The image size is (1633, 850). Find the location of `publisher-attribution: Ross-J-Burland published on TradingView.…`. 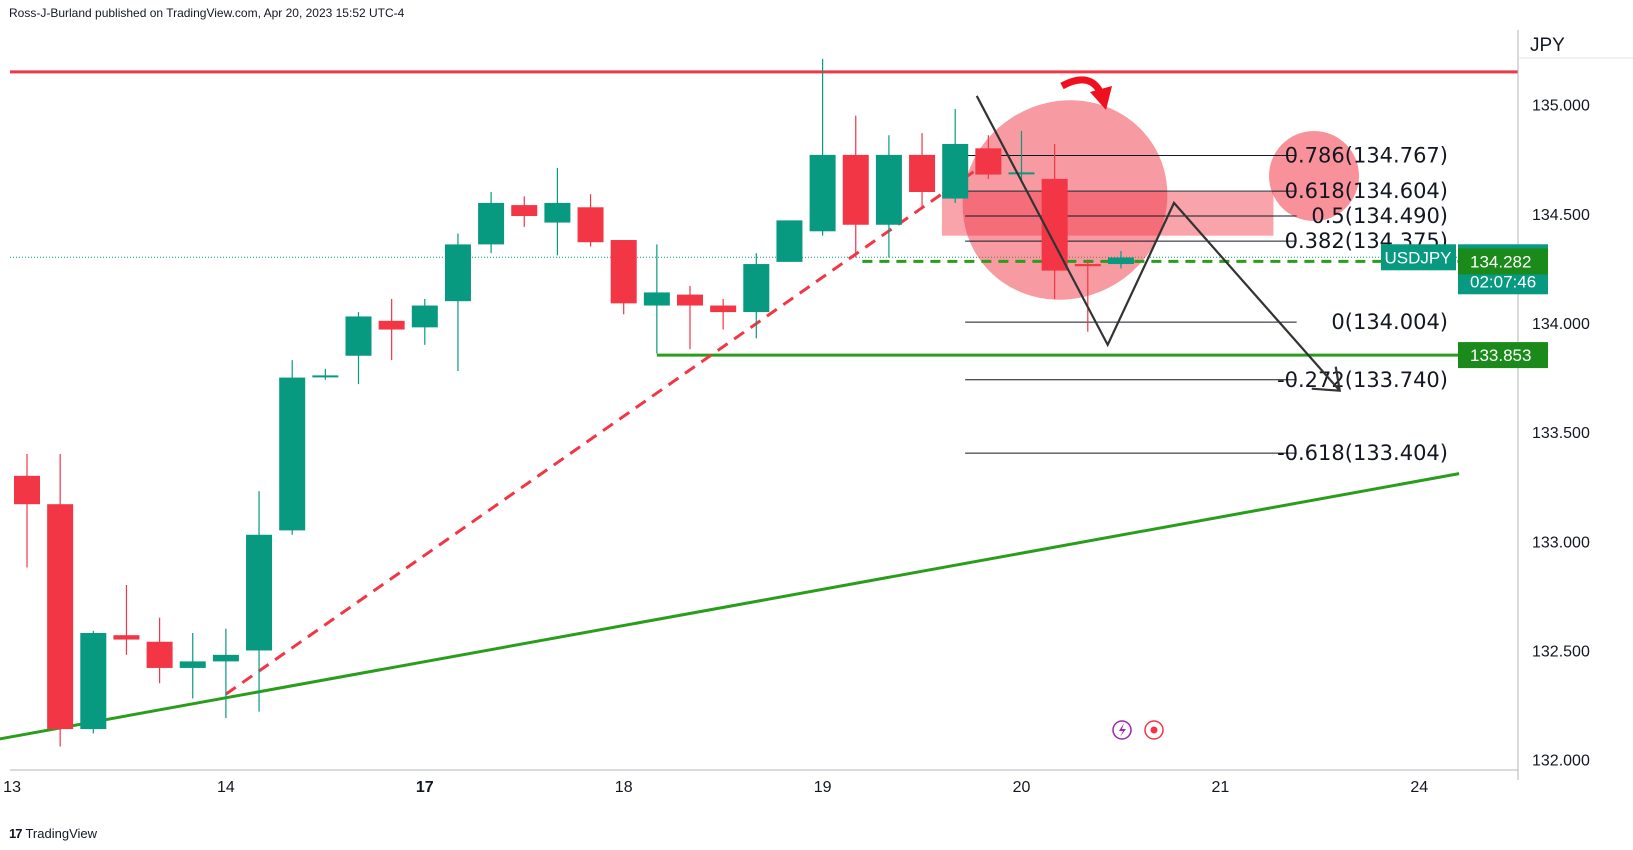

publisher-attribution: Ross-J-Burland published on TradingView.… is located at coordinates (207, 13).